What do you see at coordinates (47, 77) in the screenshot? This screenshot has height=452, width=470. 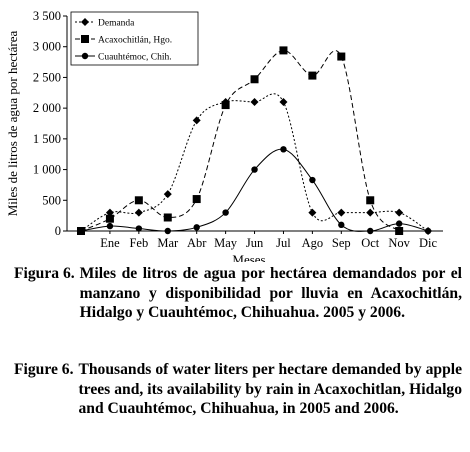 I see `y-tick-label: 2 500` at bounding box center [47, 77].